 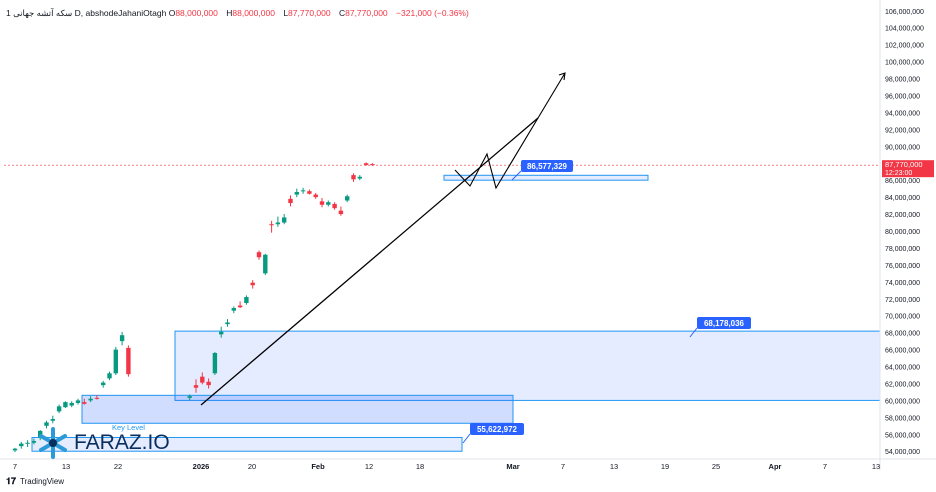 I want to click on watermark-logo: FARAZ.IO, so click(x=103, y=443).